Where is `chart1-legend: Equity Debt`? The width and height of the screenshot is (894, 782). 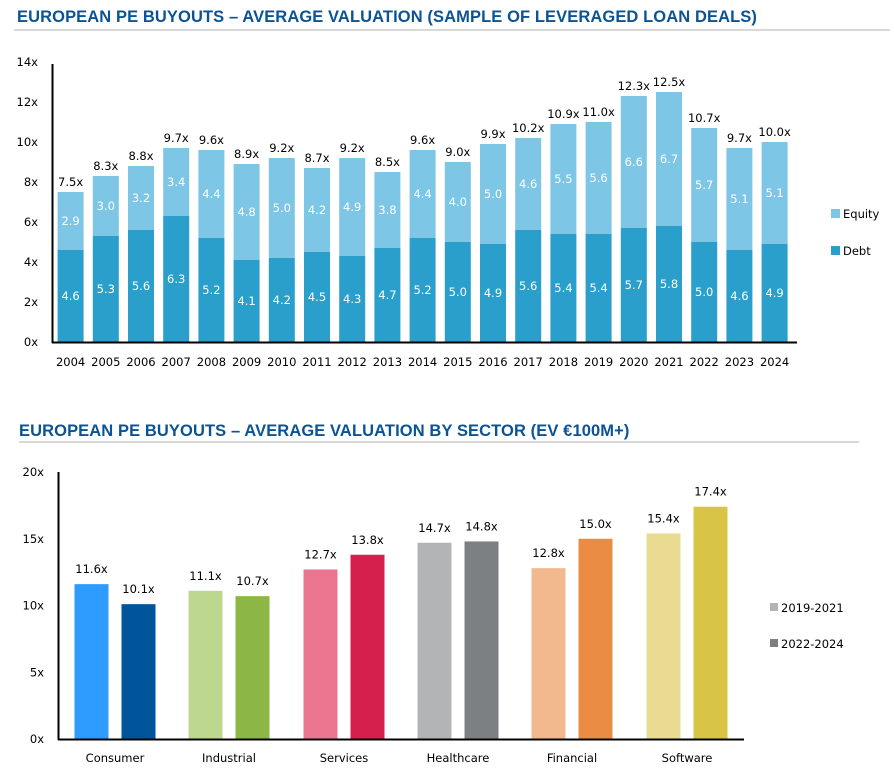
chart1-legend: Equity Debt is located at coordinates (855, 232).